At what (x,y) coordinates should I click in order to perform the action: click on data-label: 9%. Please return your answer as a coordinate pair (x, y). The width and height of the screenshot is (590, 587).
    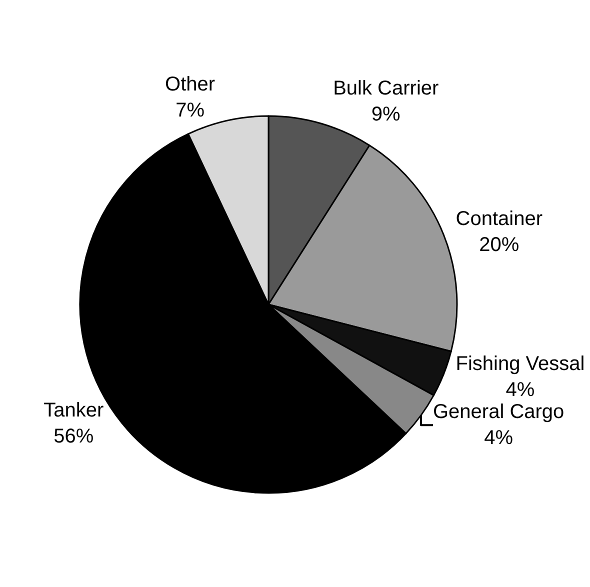
    Looking at the image, I should click on (386, 114).